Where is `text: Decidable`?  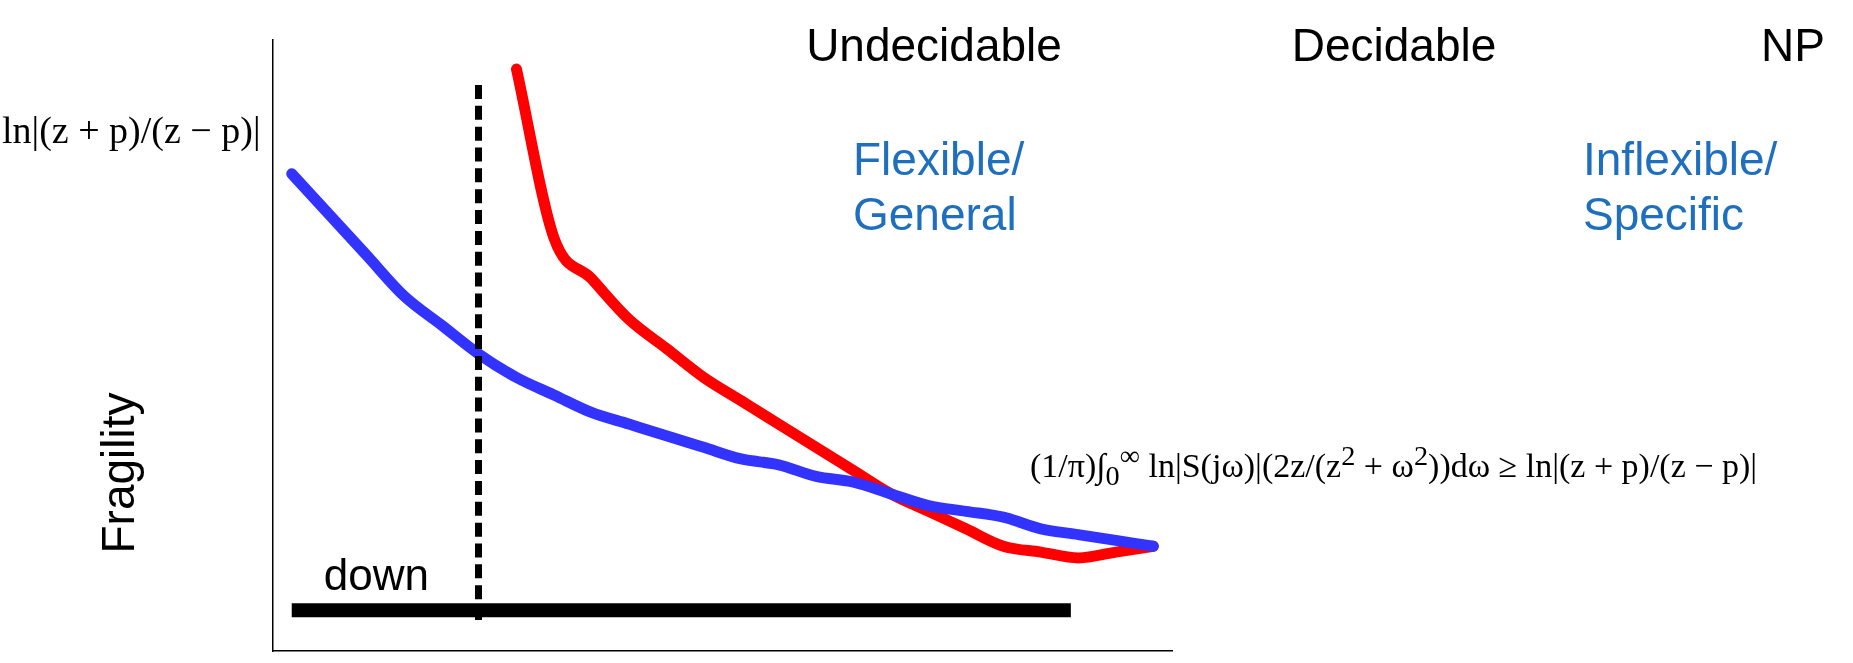 text: Decidable is located at coordinates (1394, 45).